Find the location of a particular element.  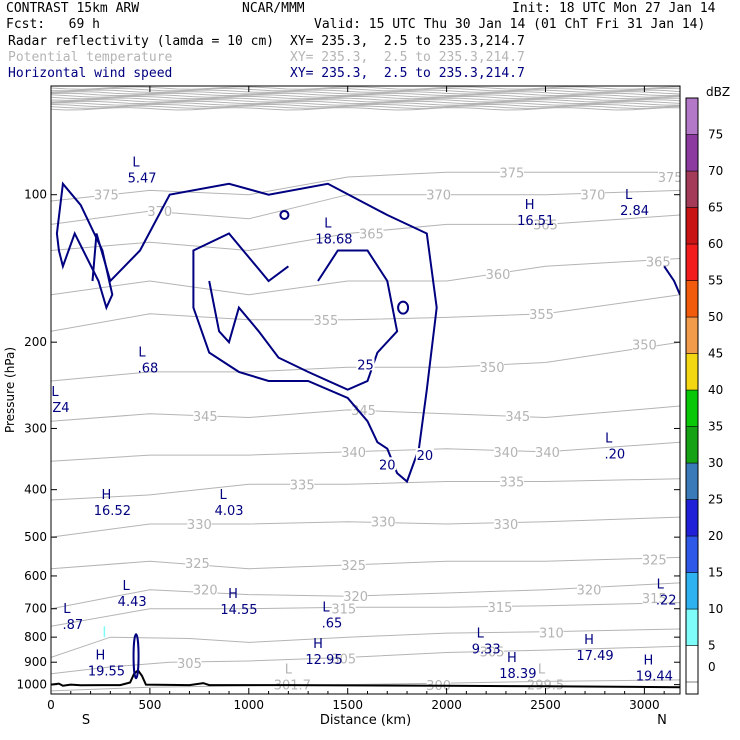

wind-extremum-value: Z4 is located at coordinates (60, 408).